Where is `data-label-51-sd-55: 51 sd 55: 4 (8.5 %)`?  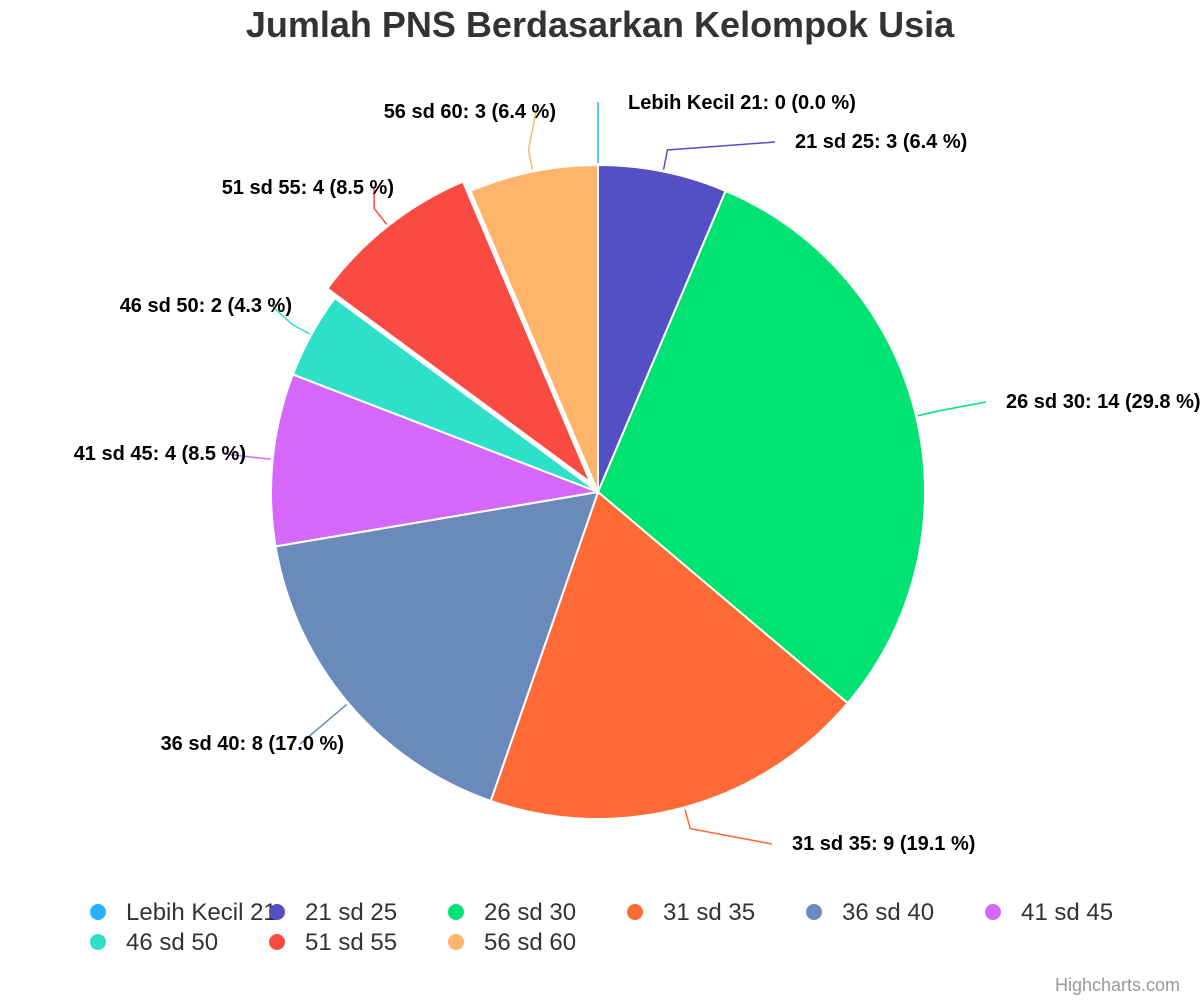 data-label-51-sd-55: 51 sd 55: 4 (8.5 %) is located at coordinates (308, 188).